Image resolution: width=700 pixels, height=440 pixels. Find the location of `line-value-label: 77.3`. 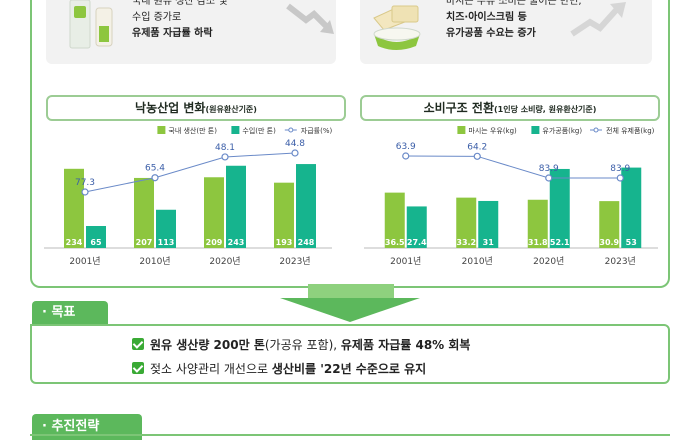

line-value-label: 77.3 is located at coordinates (85, 183).